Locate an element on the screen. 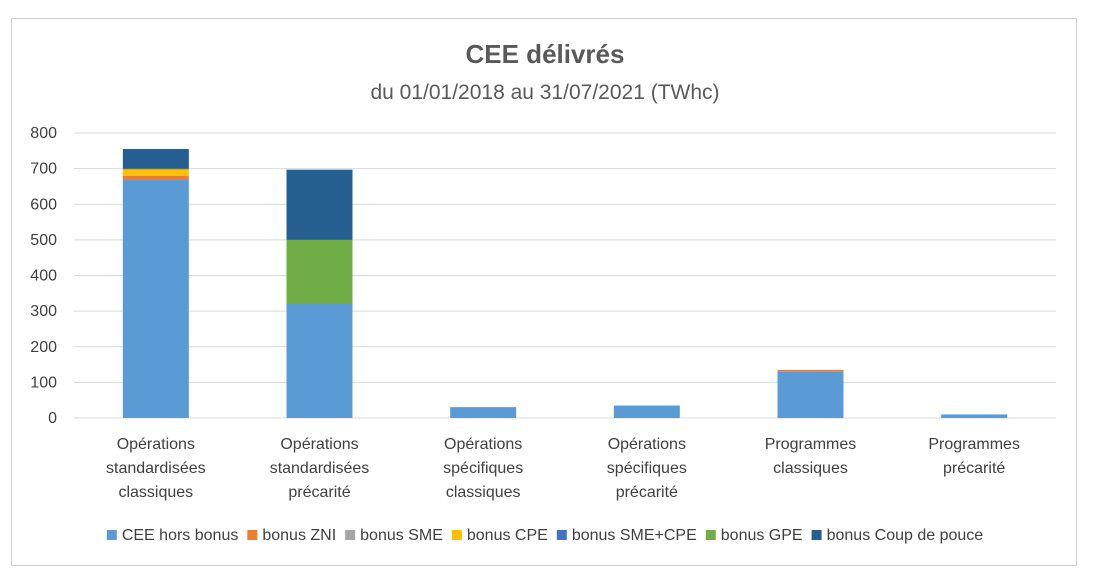  x-category-label: Opérations spécifiques précarité is located at coordinates (647, 468).